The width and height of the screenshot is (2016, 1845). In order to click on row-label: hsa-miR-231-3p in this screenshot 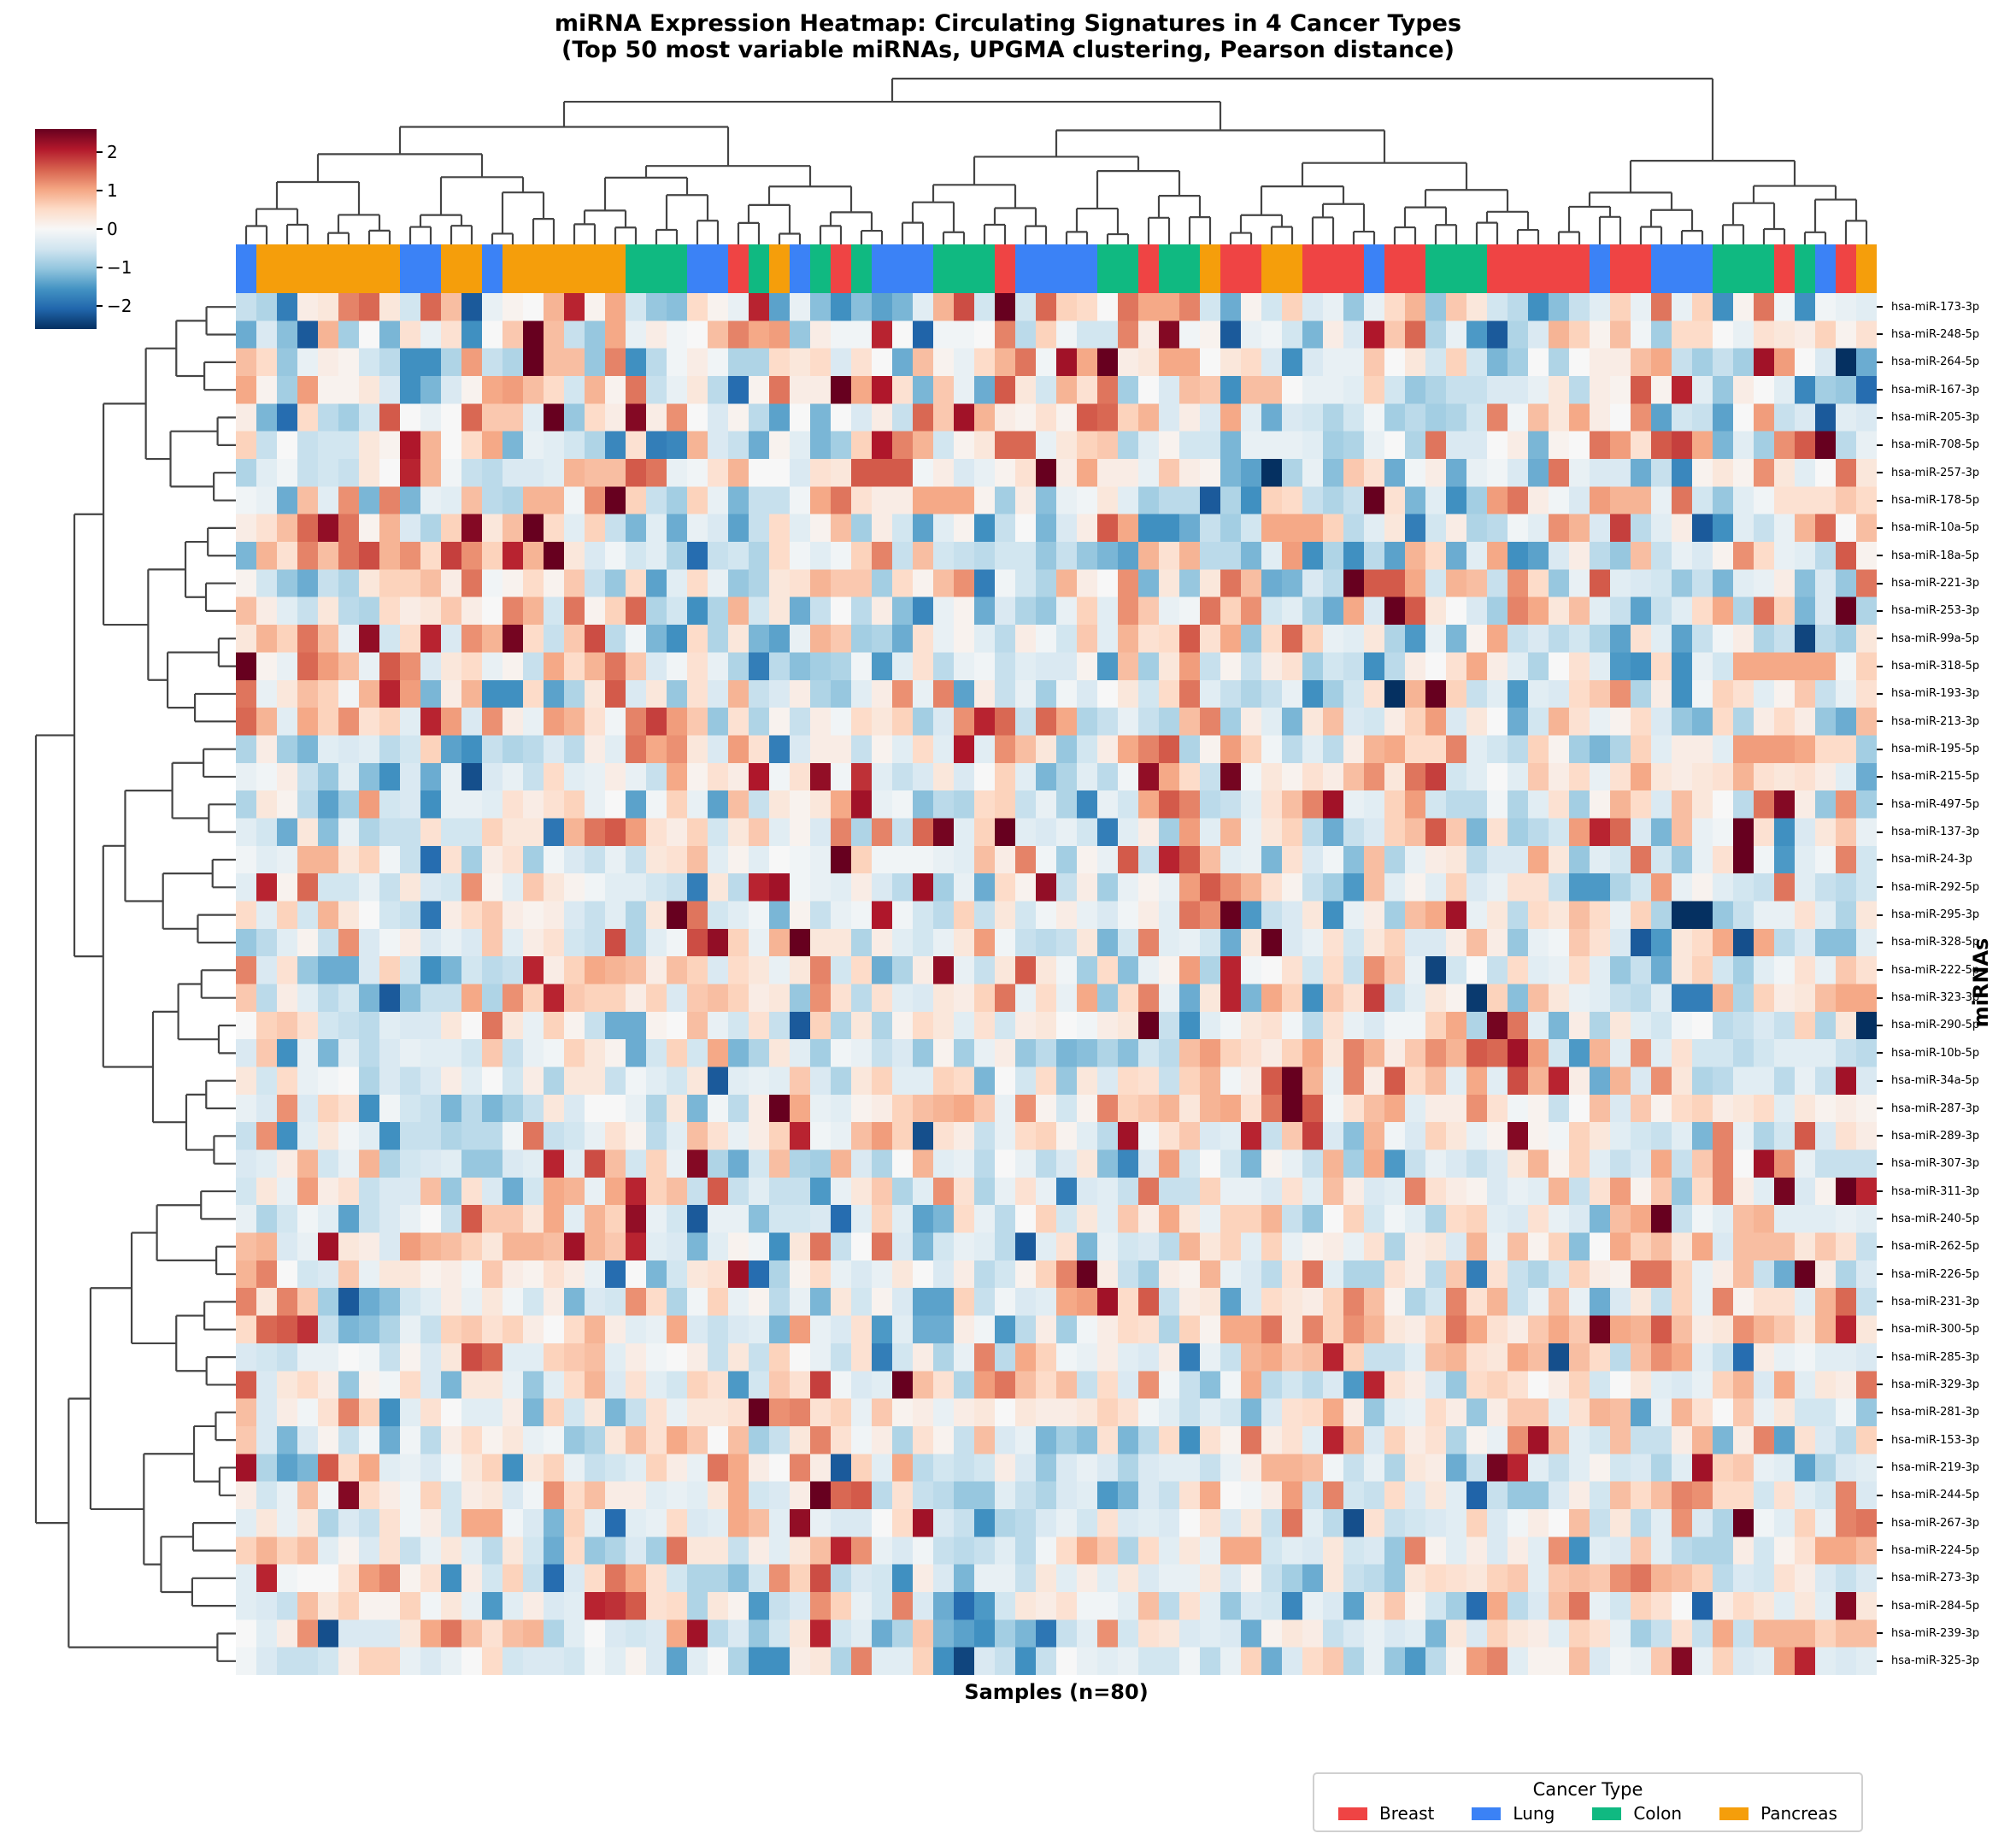, I will do `click(1928, 1301)`.